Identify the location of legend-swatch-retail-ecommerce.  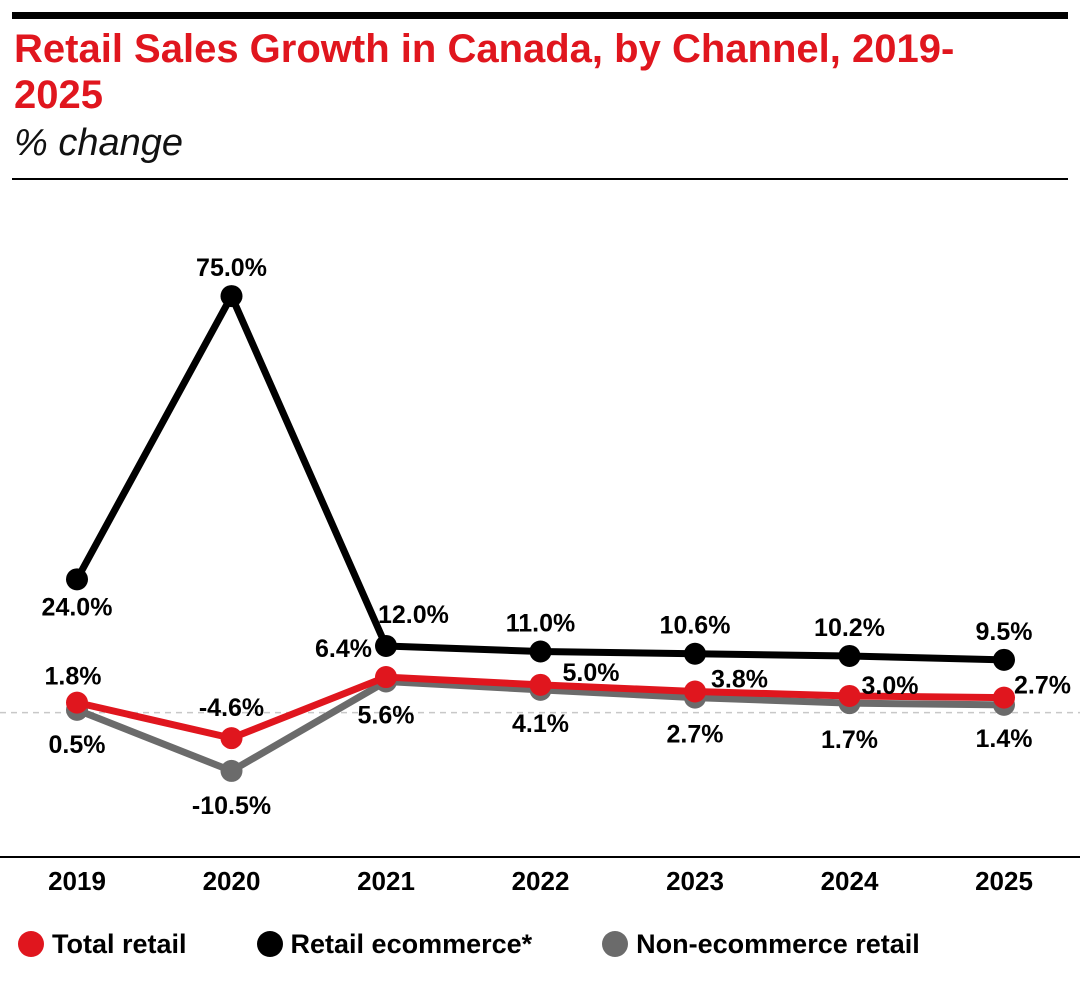
(269, 944).